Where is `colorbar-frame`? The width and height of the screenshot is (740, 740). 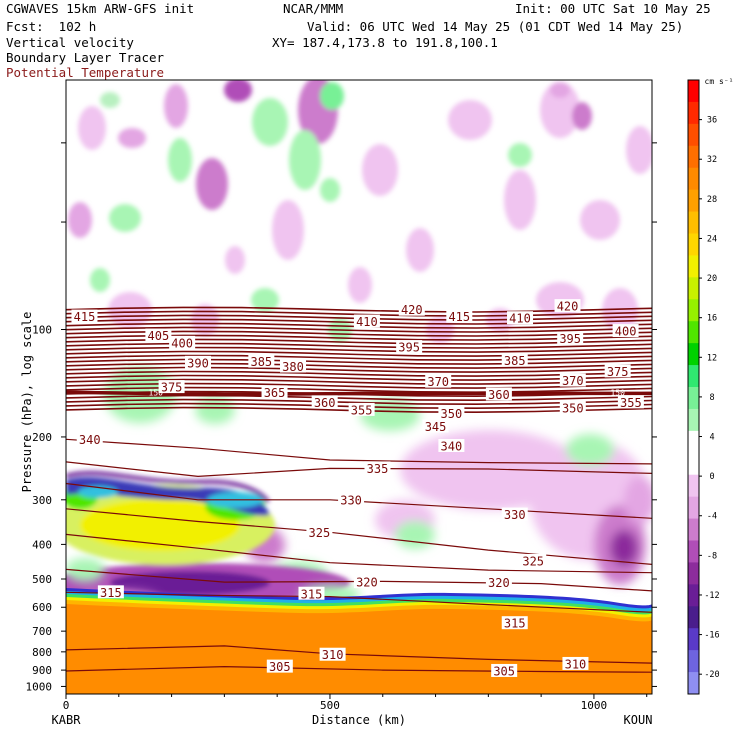 colorbar-frame is located at coordinates (693, 387).